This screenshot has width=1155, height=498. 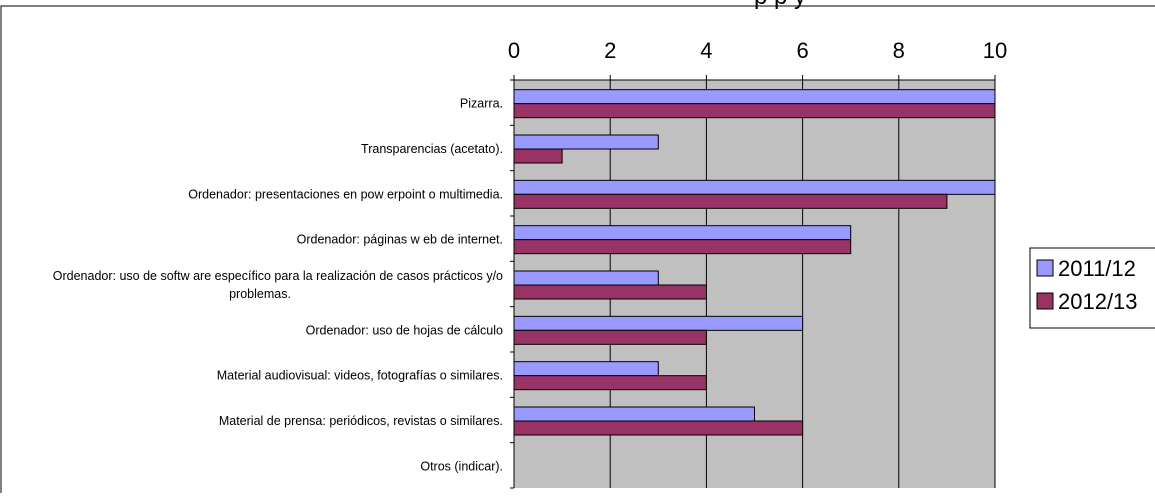 What do you see at coordinates (706, 50) in the screenshot?
I see `x-tick-label: 4` at bounding box center [706, 50].